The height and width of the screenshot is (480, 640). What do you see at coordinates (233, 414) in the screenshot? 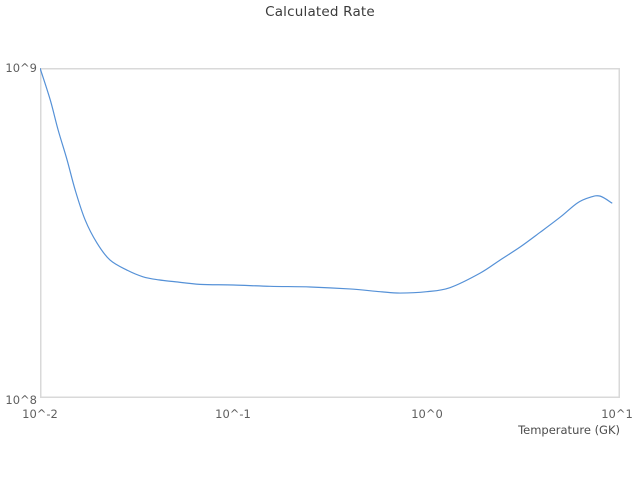
I see `x-tick-label-1e-1: 10^-1` at bounding box center [233, 414].